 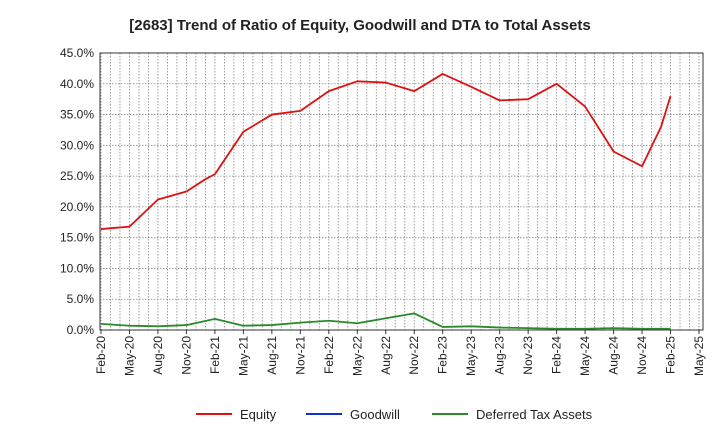 I want to click on y-tick-label: 40.0%, so click(x=77, y=84).